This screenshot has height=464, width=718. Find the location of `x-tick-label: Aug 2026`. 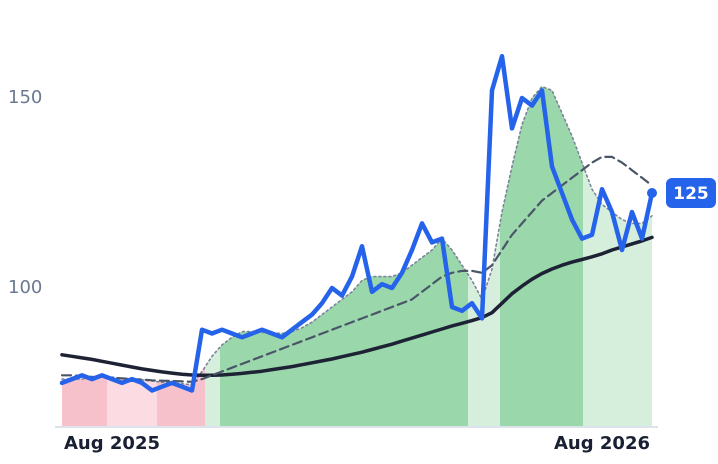

x-tick-label: Aug 2026 is located at coordinates (602, 443).